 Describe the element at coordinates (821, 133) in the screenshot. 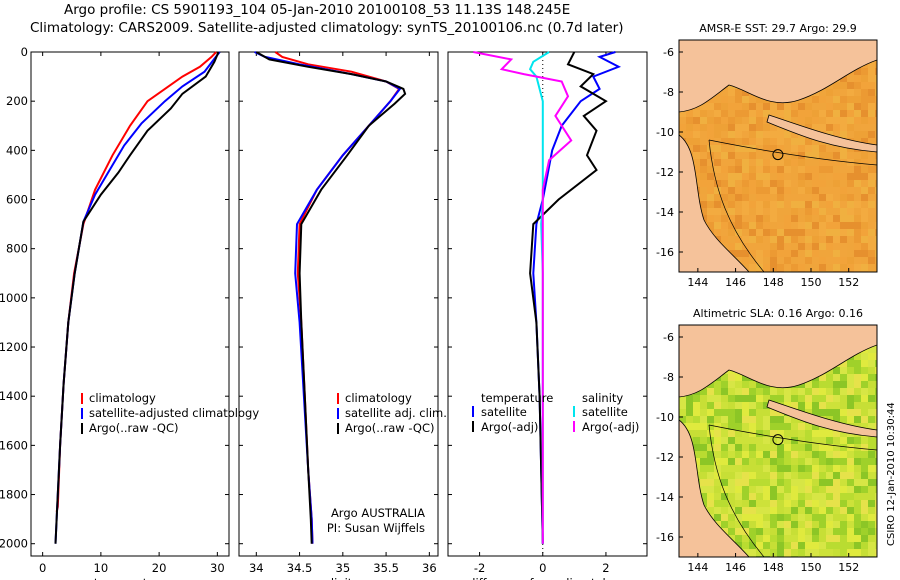

I see `land-islands` at that location.